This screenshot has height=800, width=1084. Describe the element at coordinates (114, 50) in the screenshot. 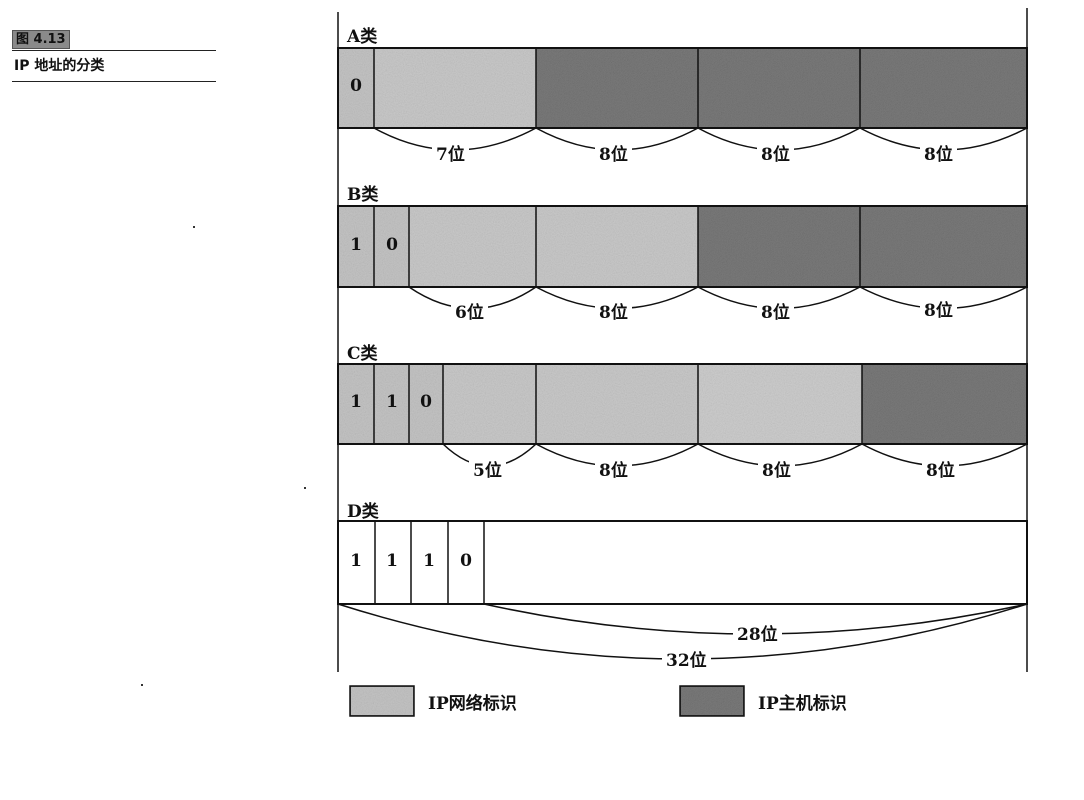

I see `figure-rule-top` at that location.